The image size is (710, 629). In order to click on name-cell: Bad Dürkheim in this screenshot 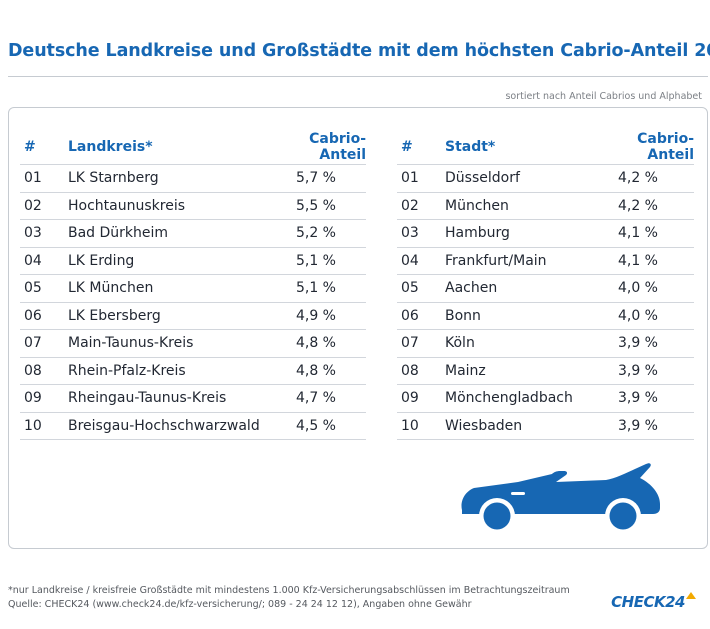, I will do `click(118, 233)`.